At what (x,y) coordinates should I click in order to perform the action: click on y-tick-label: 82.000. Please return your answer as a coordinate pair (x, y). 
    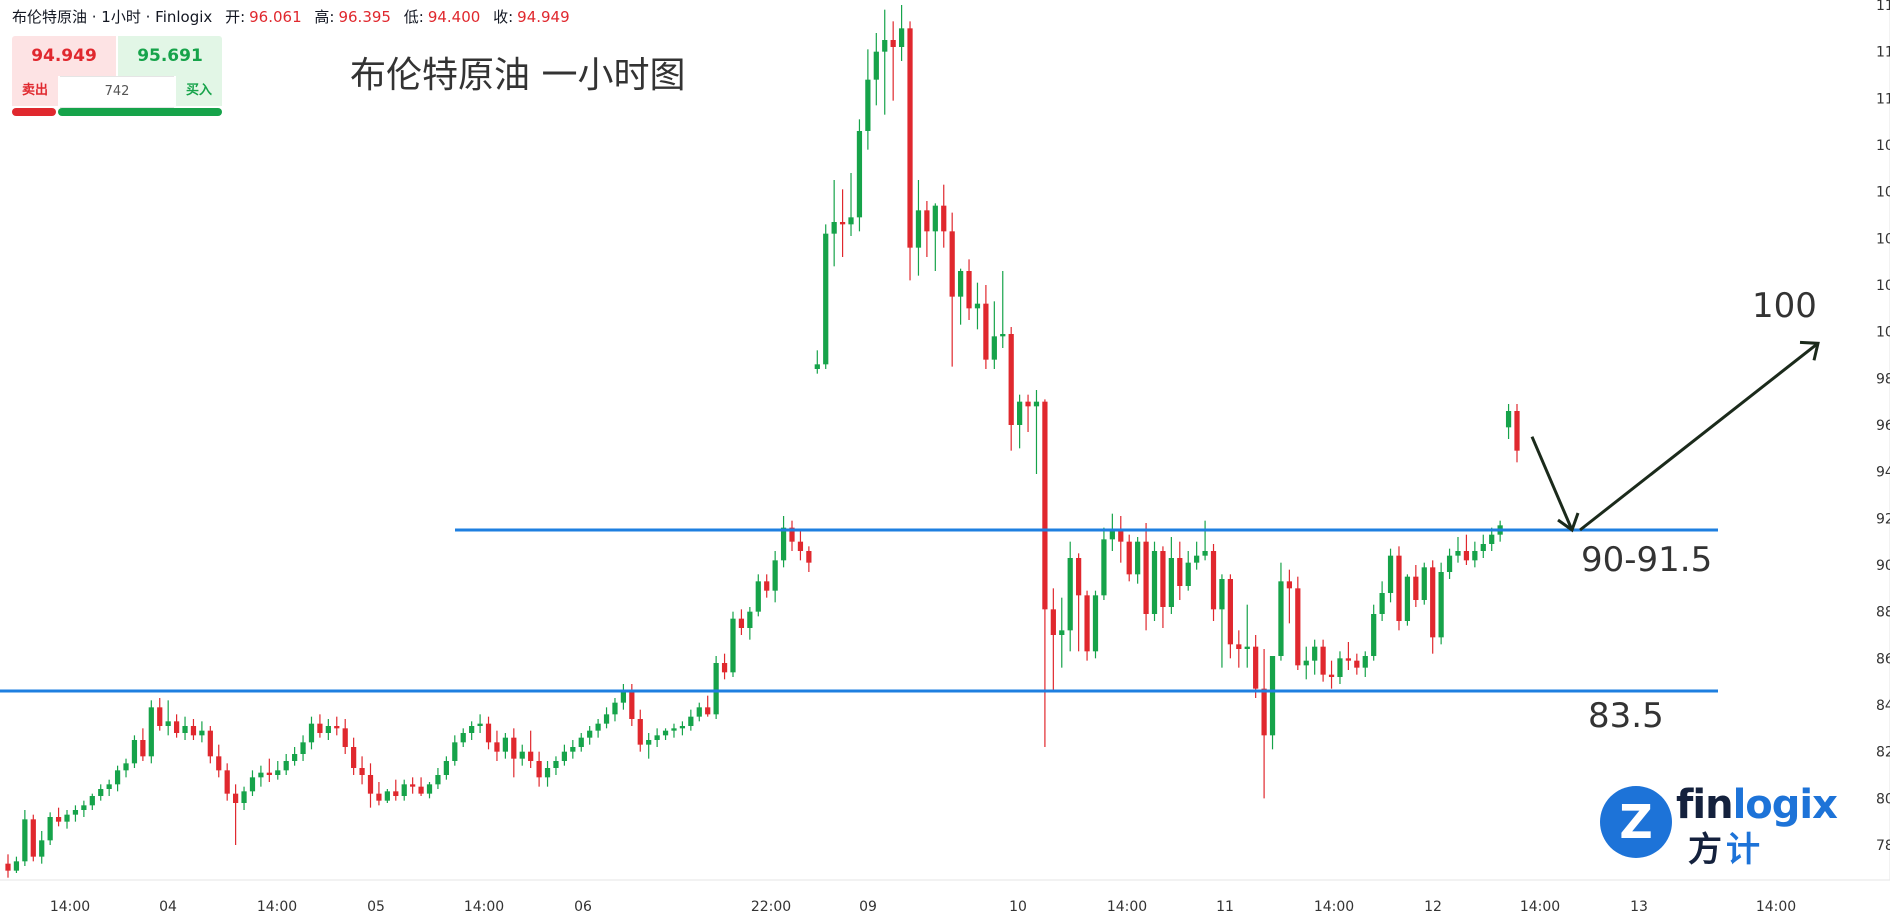
    Looking at the image, I should click on (1883, 753).